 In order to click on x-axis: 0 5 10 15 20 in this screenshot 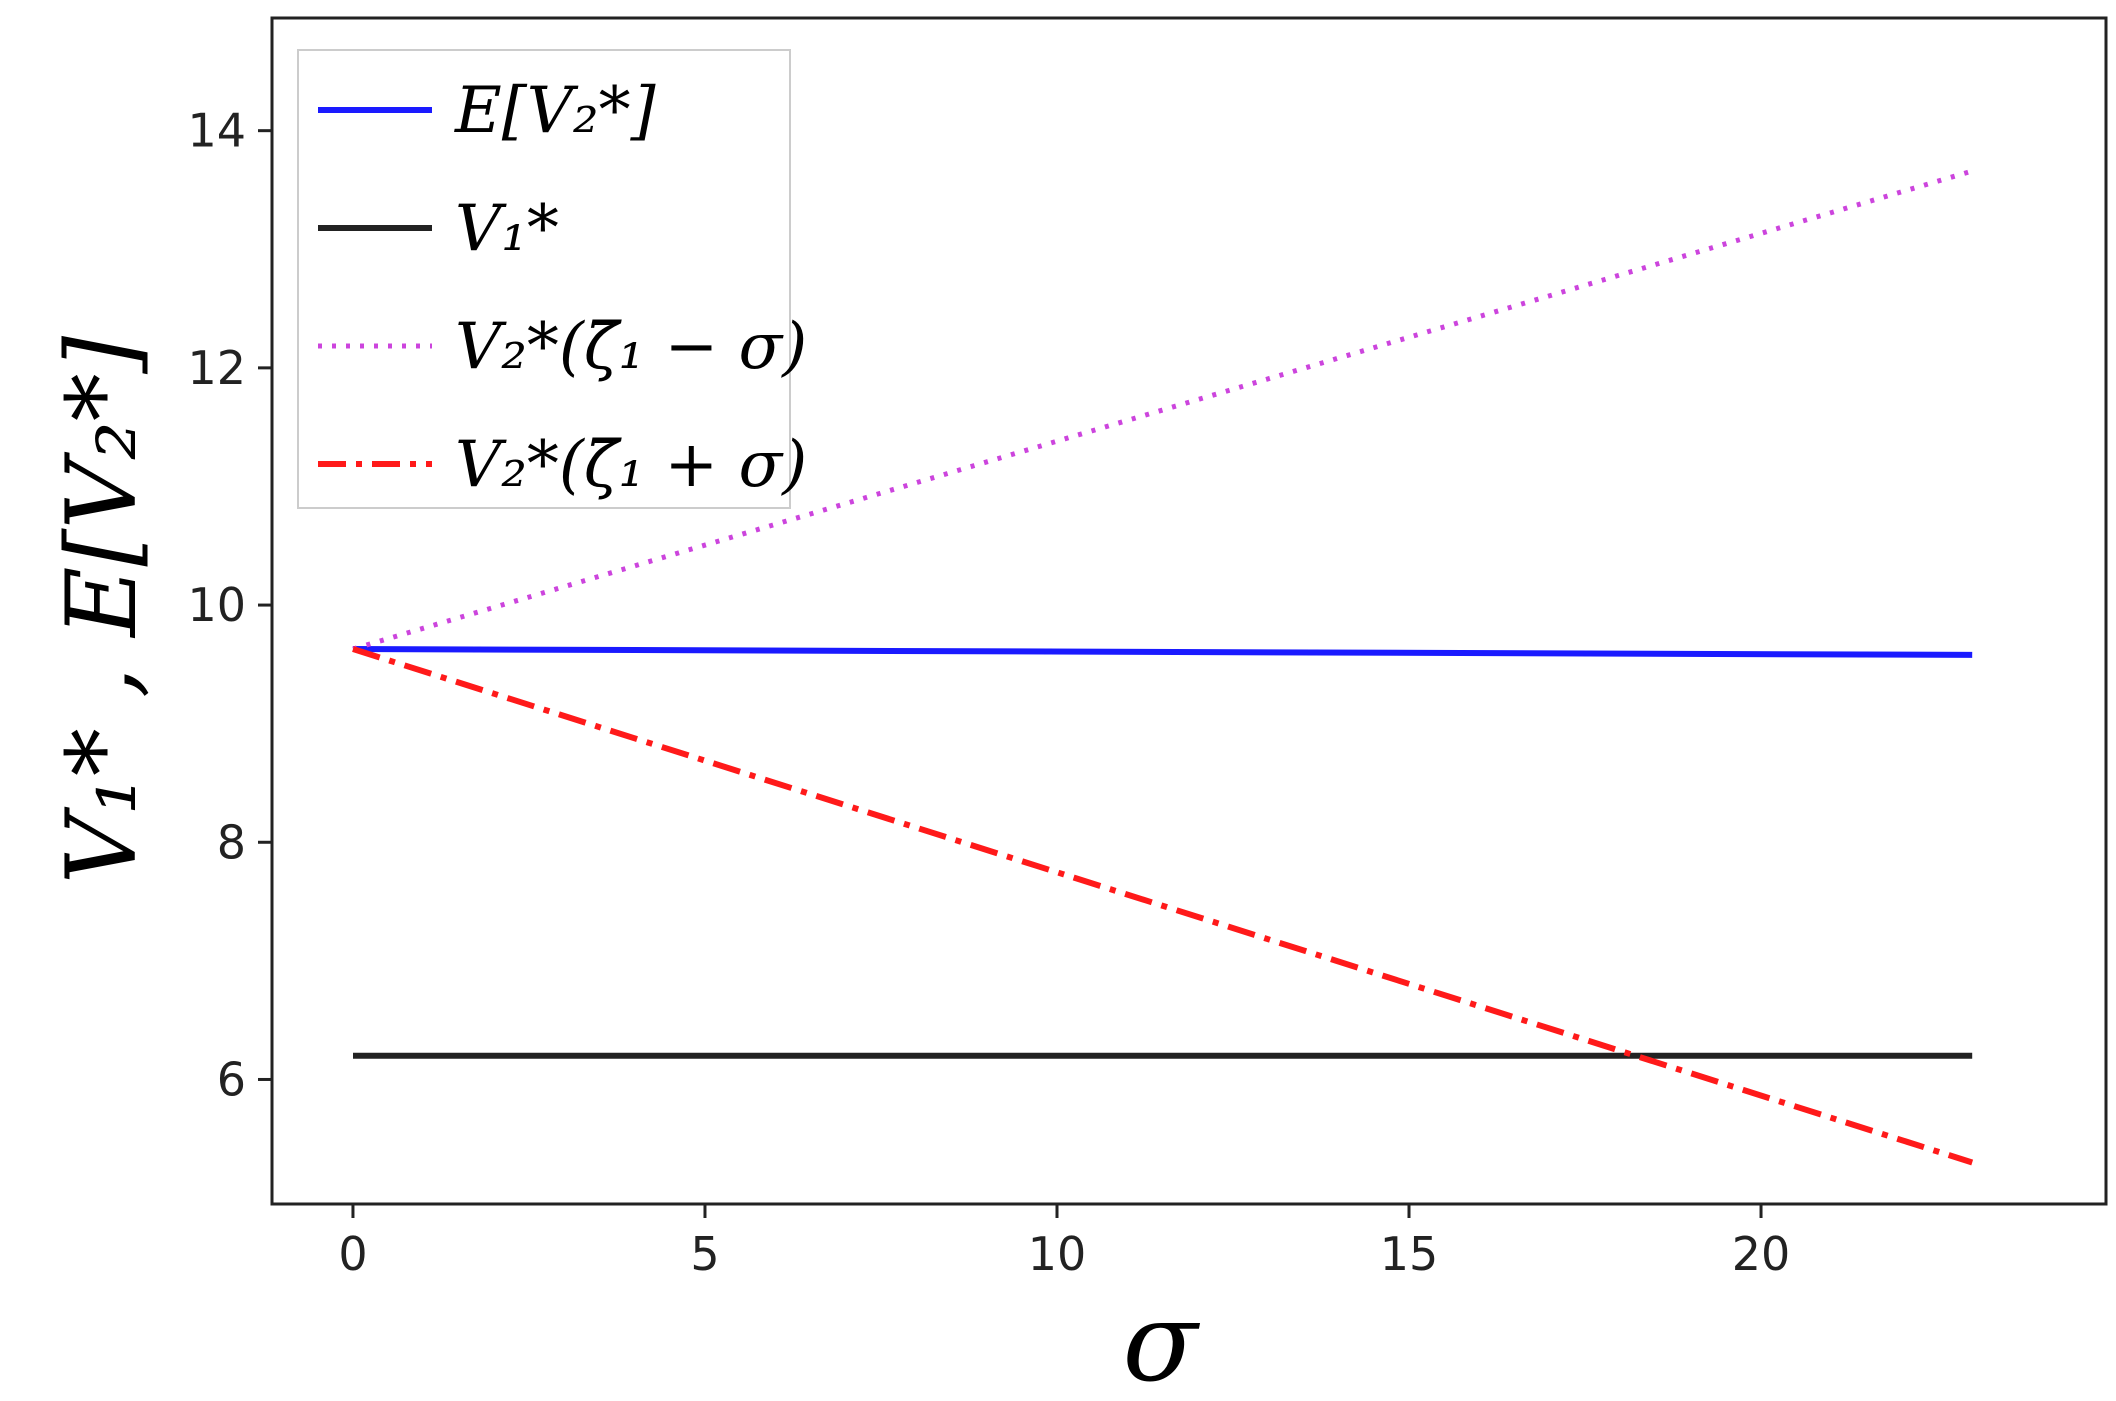, I will do `click(1064, 1242)`.